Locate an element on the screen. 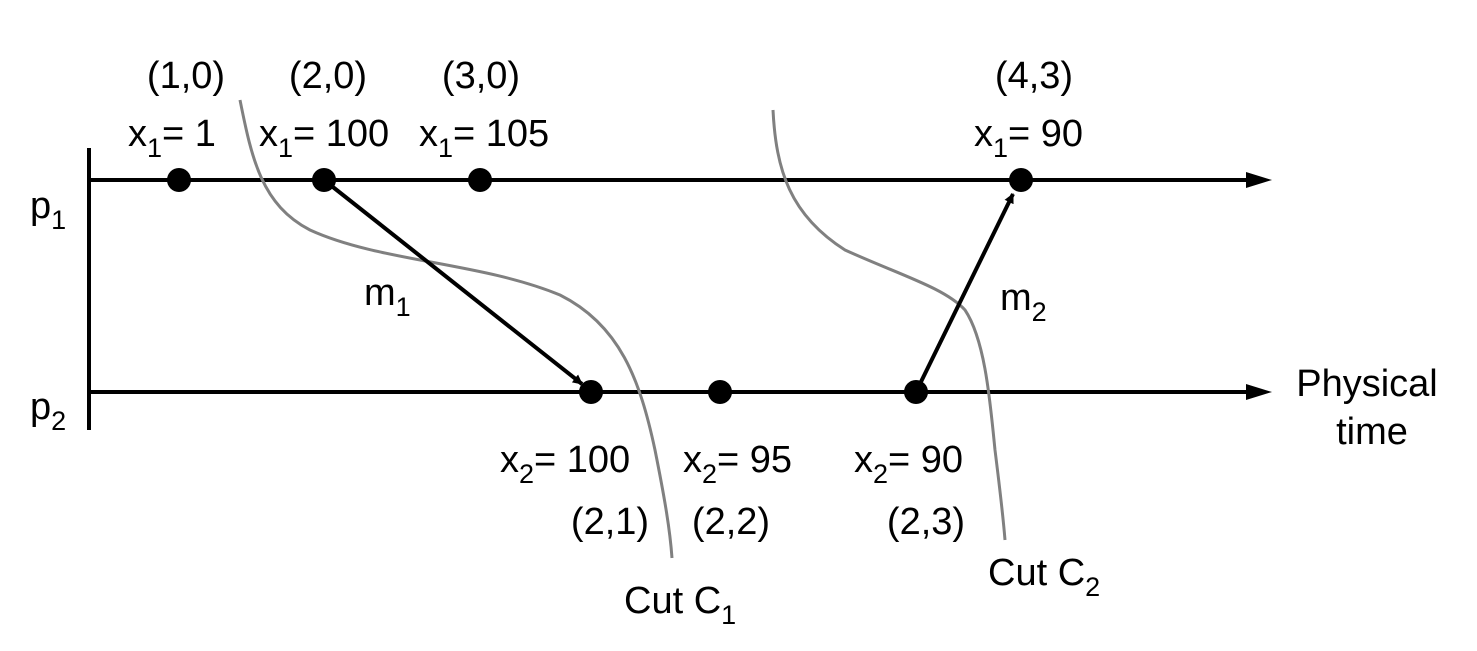 The image size is (1477, 651). message-m2-arrow is located at coordinates (964, 293).